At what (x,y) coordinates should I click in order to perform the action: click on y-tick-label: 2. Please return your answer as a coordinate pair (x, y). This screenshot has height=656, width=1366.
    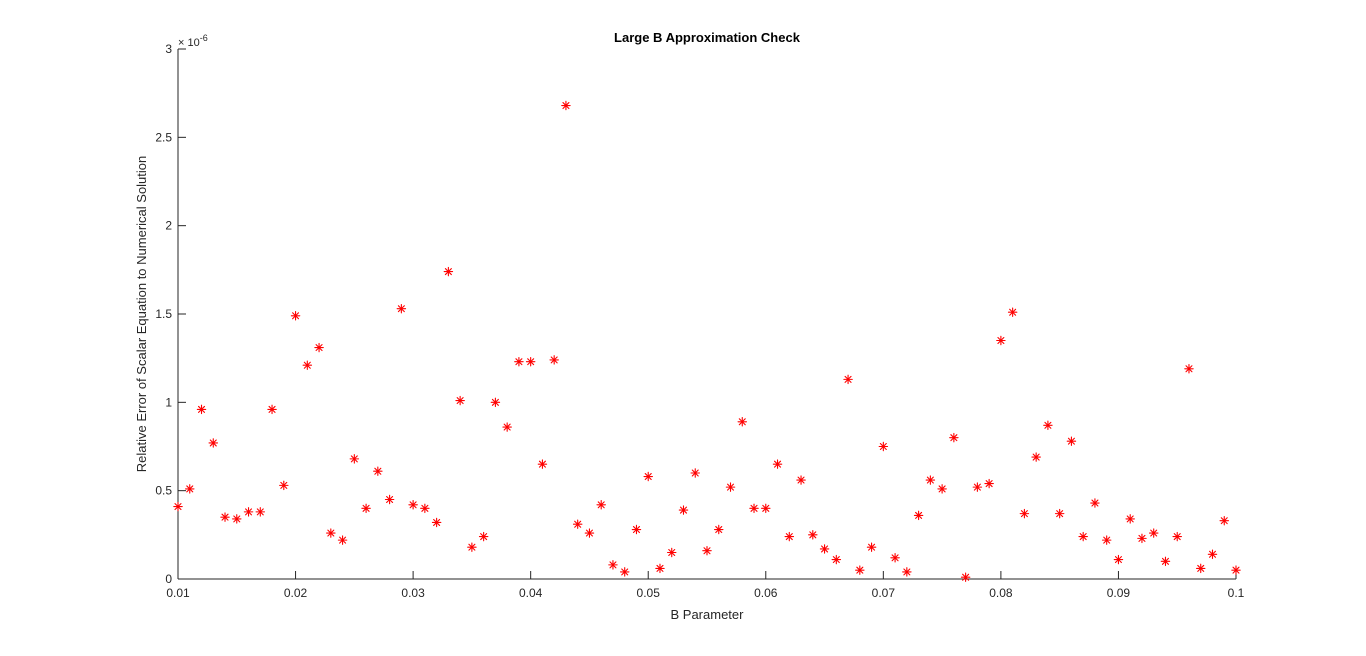
    Looking at the image, I should click on (168, 226).